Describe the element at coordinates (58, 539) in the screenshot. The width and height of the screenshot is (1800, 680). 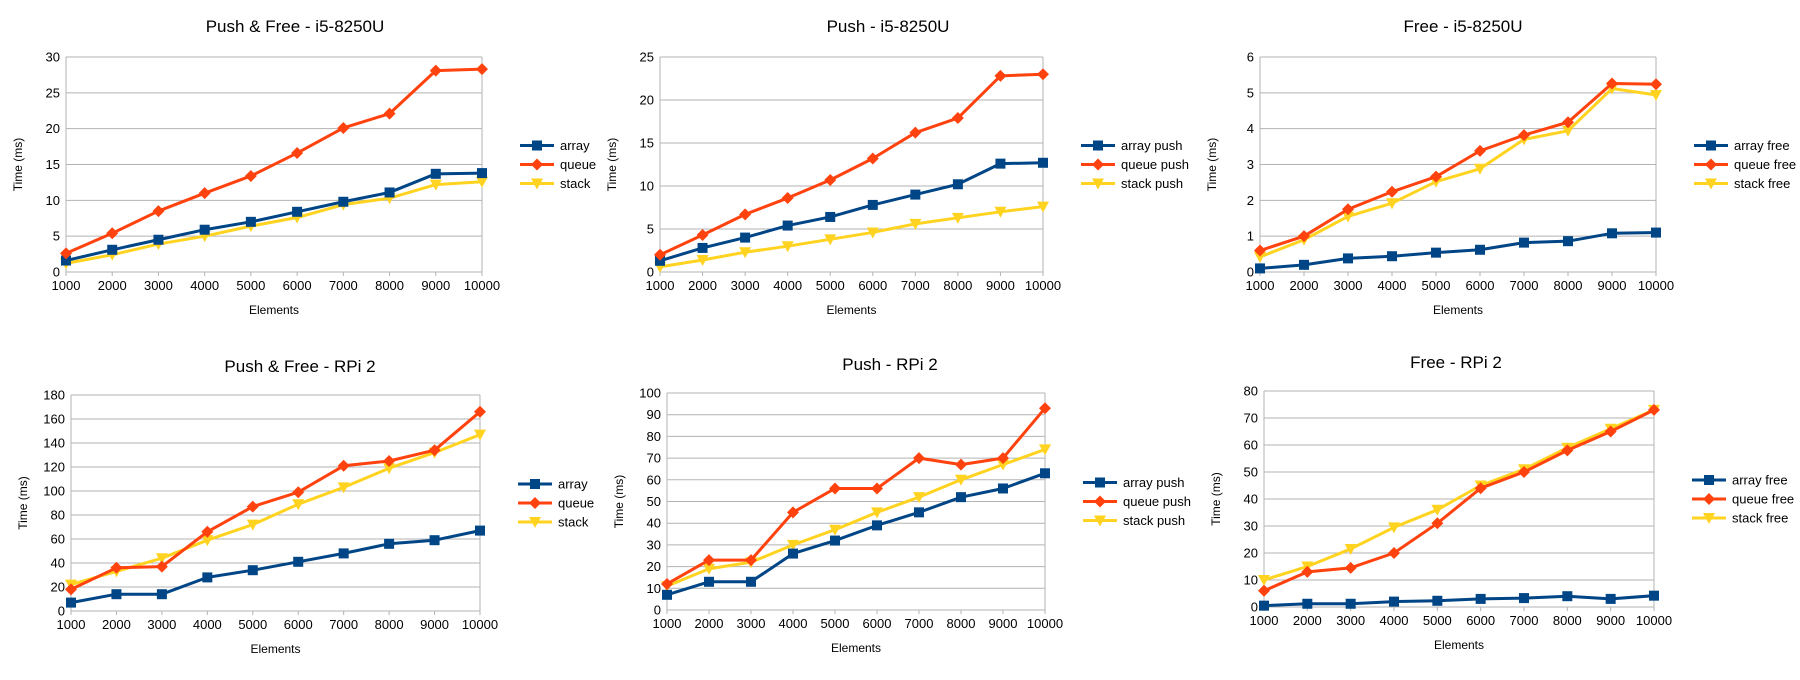
I see `y-tick-label: 60` at that location.